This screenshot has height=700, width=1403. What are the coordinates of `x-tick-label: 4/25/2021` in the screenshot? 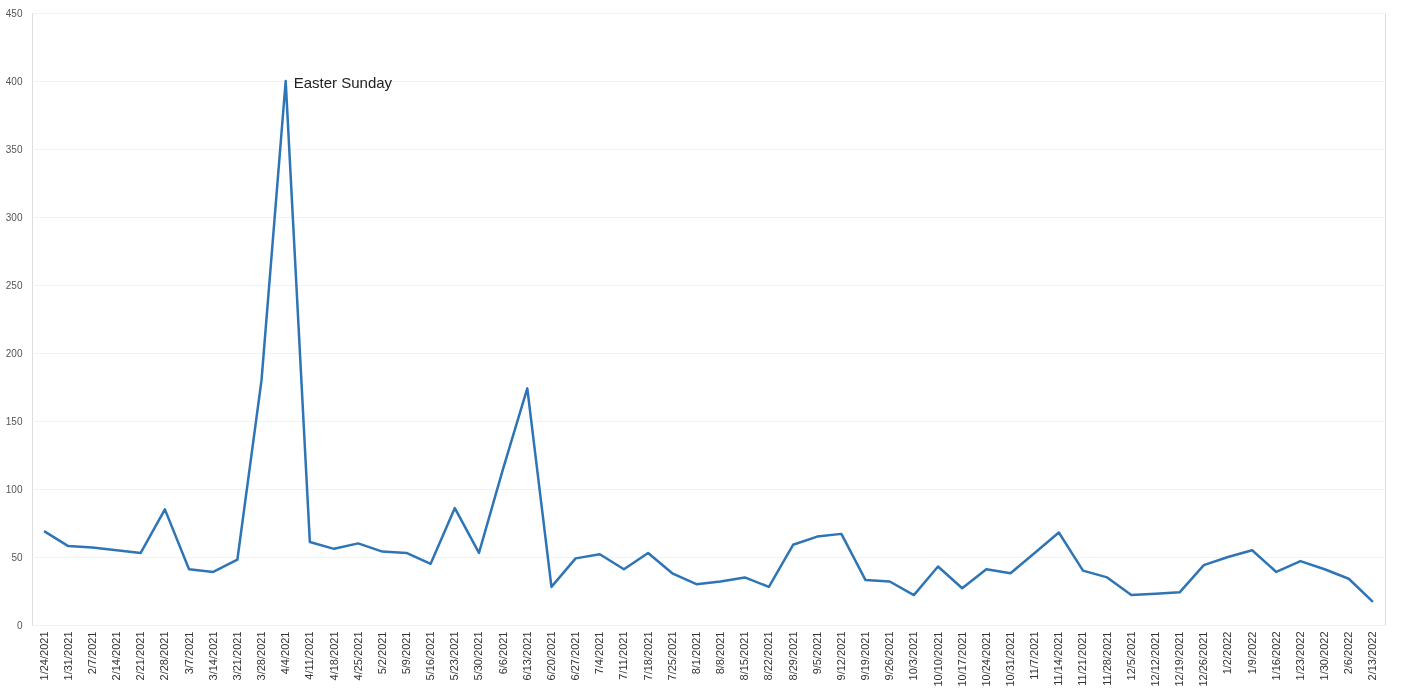 It's located at (357, 656).